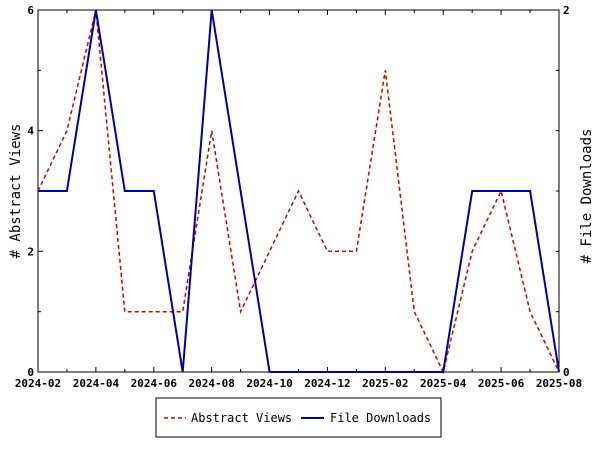 Image resolution: width=600 pixels, height=450 pixels. Describe the element at coordinates (30, 10) in the screenshot. I see `y-tick-label: 6` at that location.